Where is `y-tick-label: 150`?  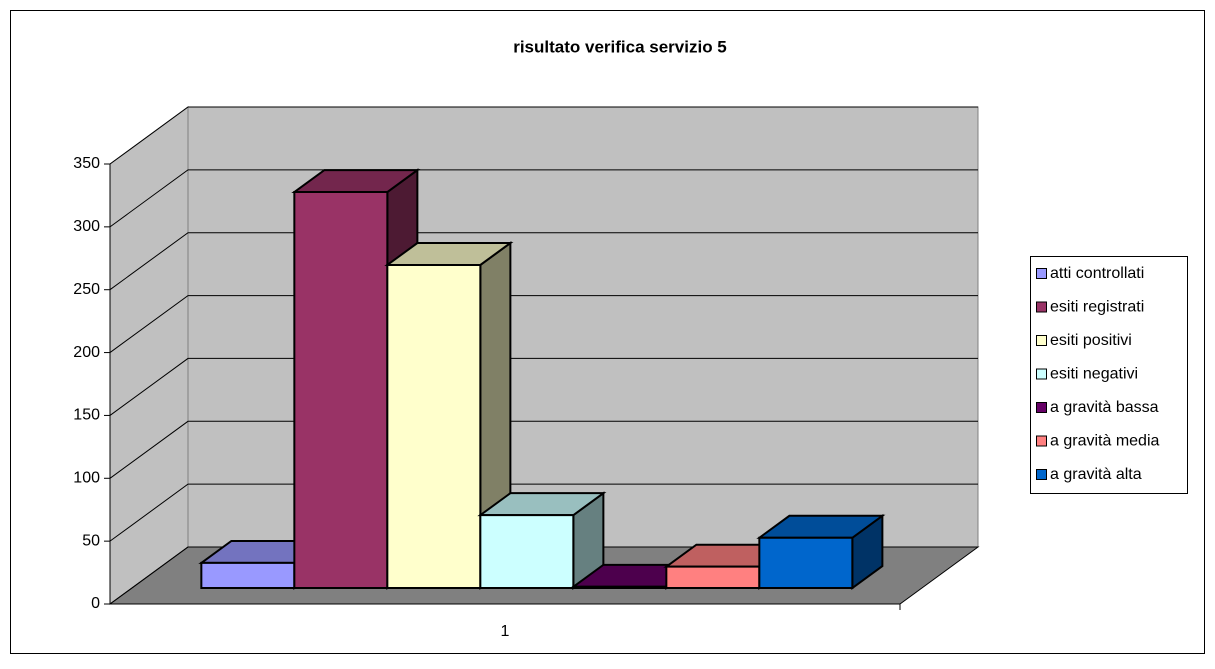 y-tick-label: 150 is located at coordinates (86, 415).